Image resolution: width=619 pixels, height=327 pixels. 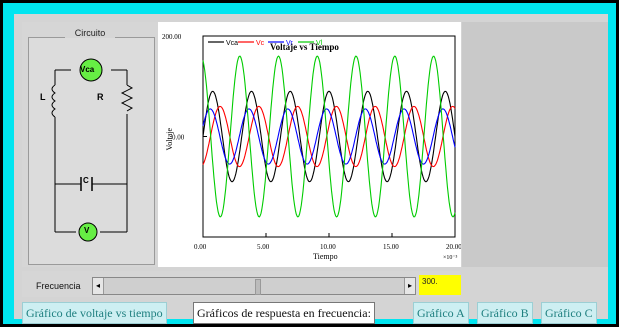 What do you see at coordinates (441, 313) in the screenshot?
I see `tab-graph-a: Gráfico A` at bounding box center [441, 313].